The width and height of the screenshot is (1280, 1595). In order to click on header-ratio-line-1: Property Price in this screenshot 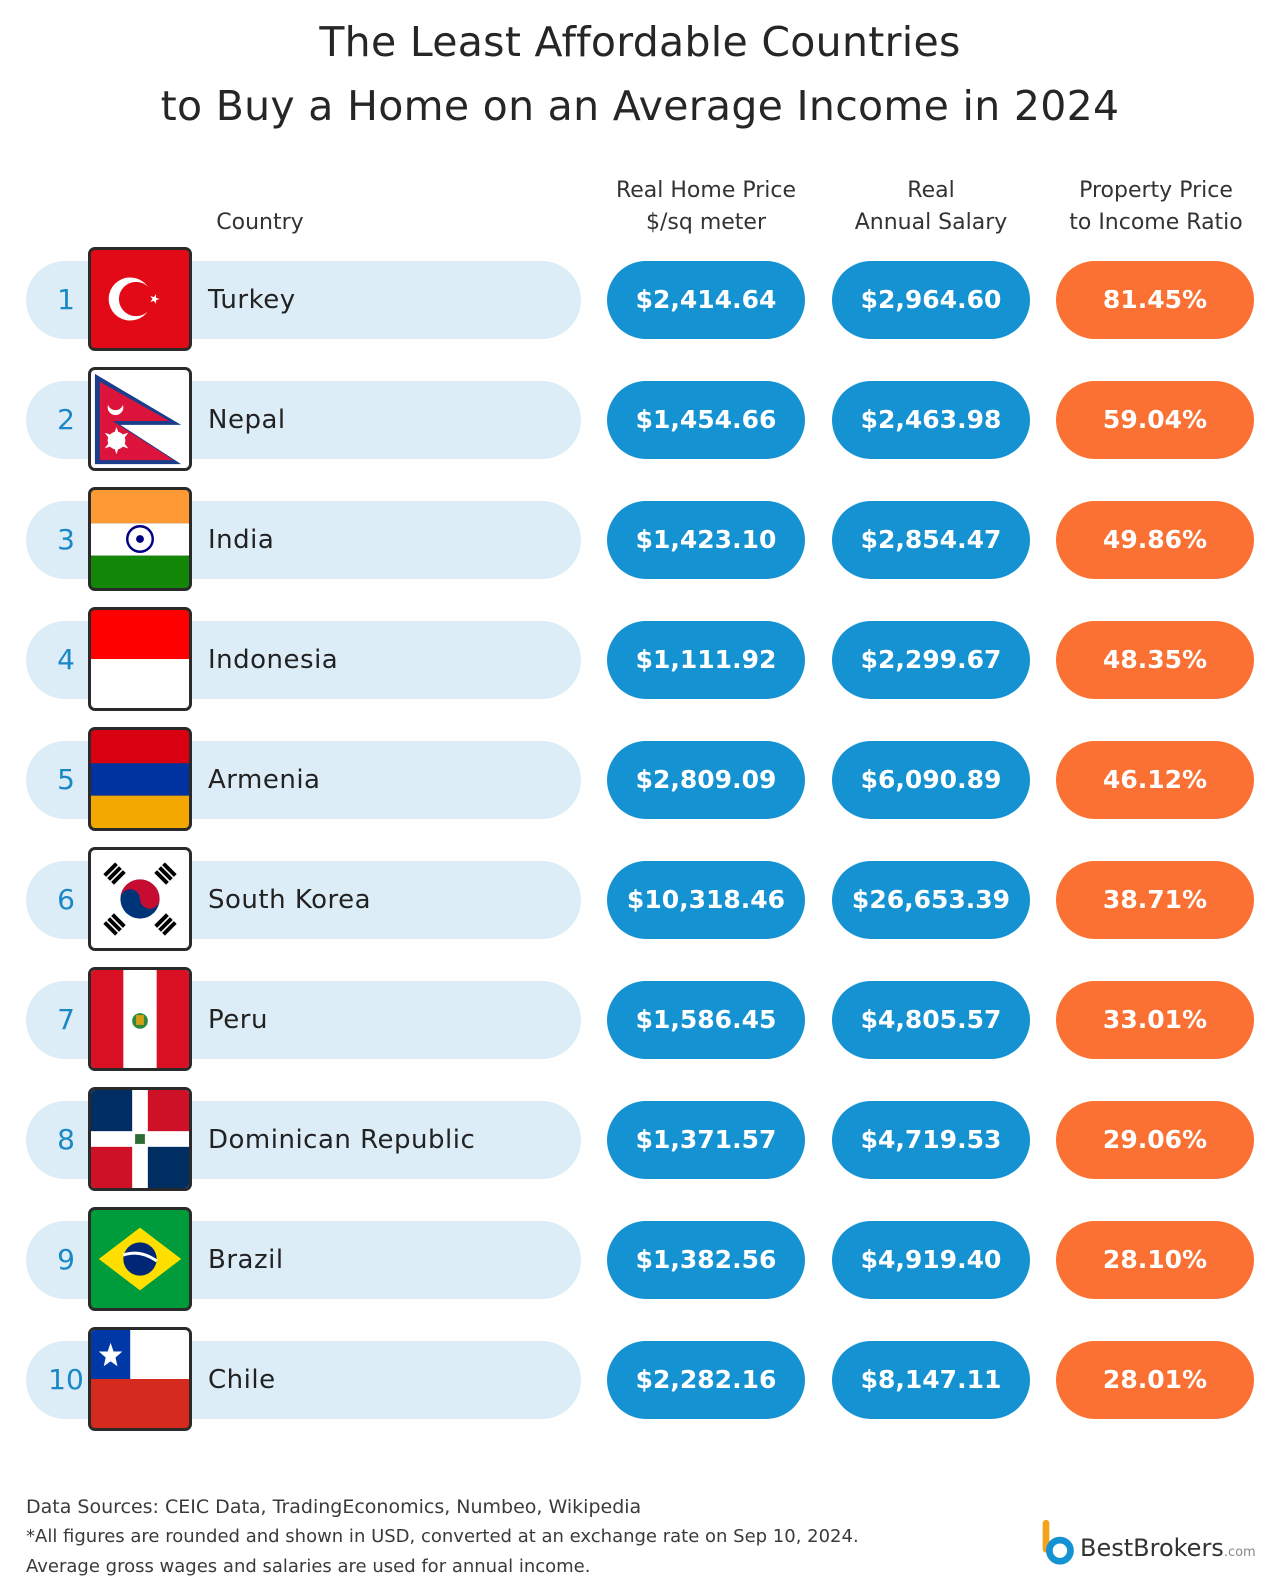, I will do `click(1156, 190)`.